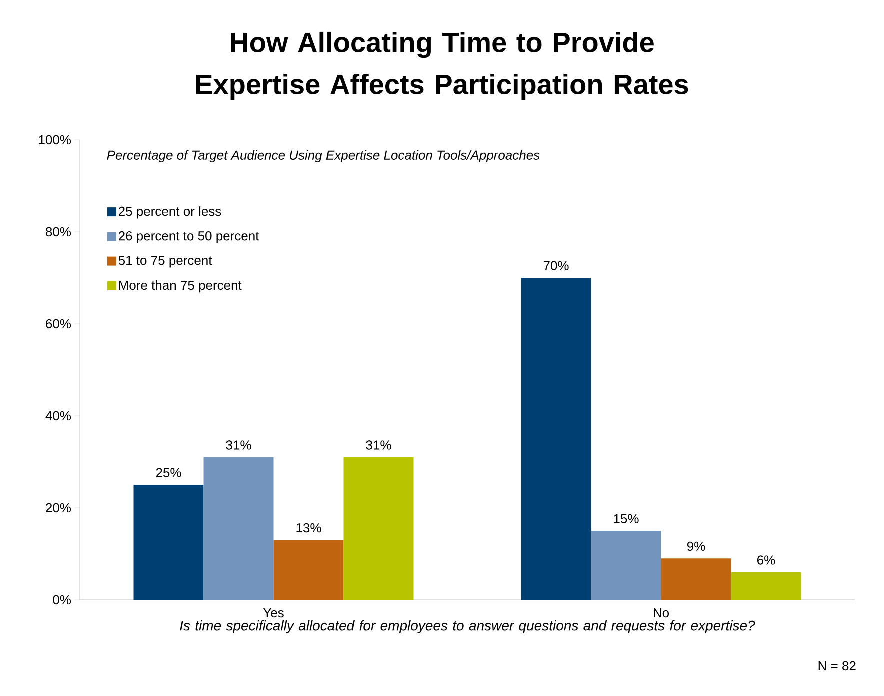 The width and height of the screenshot is (884, 696). What do you see at coordinates (62, 600) in the screenshot?
I see `y-tick-label: 0%` at bounding box center [62, 600].